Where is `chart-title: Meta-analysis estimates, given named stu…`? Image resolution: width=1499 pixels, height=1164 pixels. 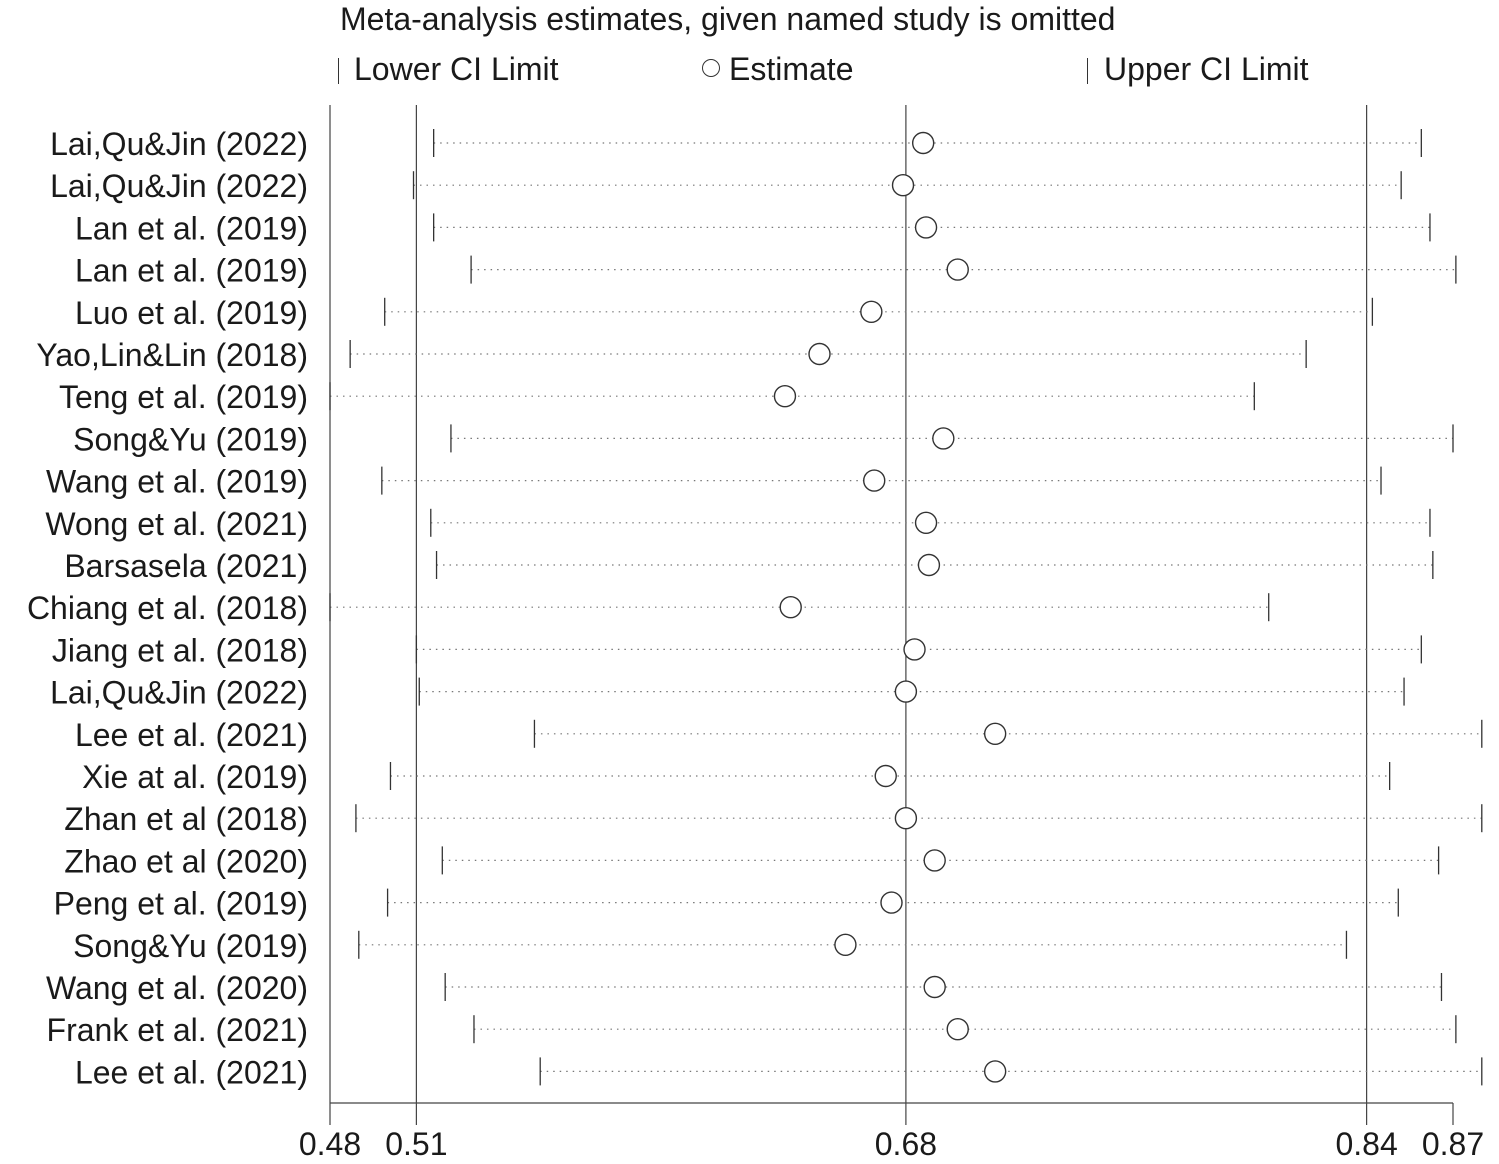 chart-title: Meta-analysis estimates, given named stu… is located at coordinates (728, 19).